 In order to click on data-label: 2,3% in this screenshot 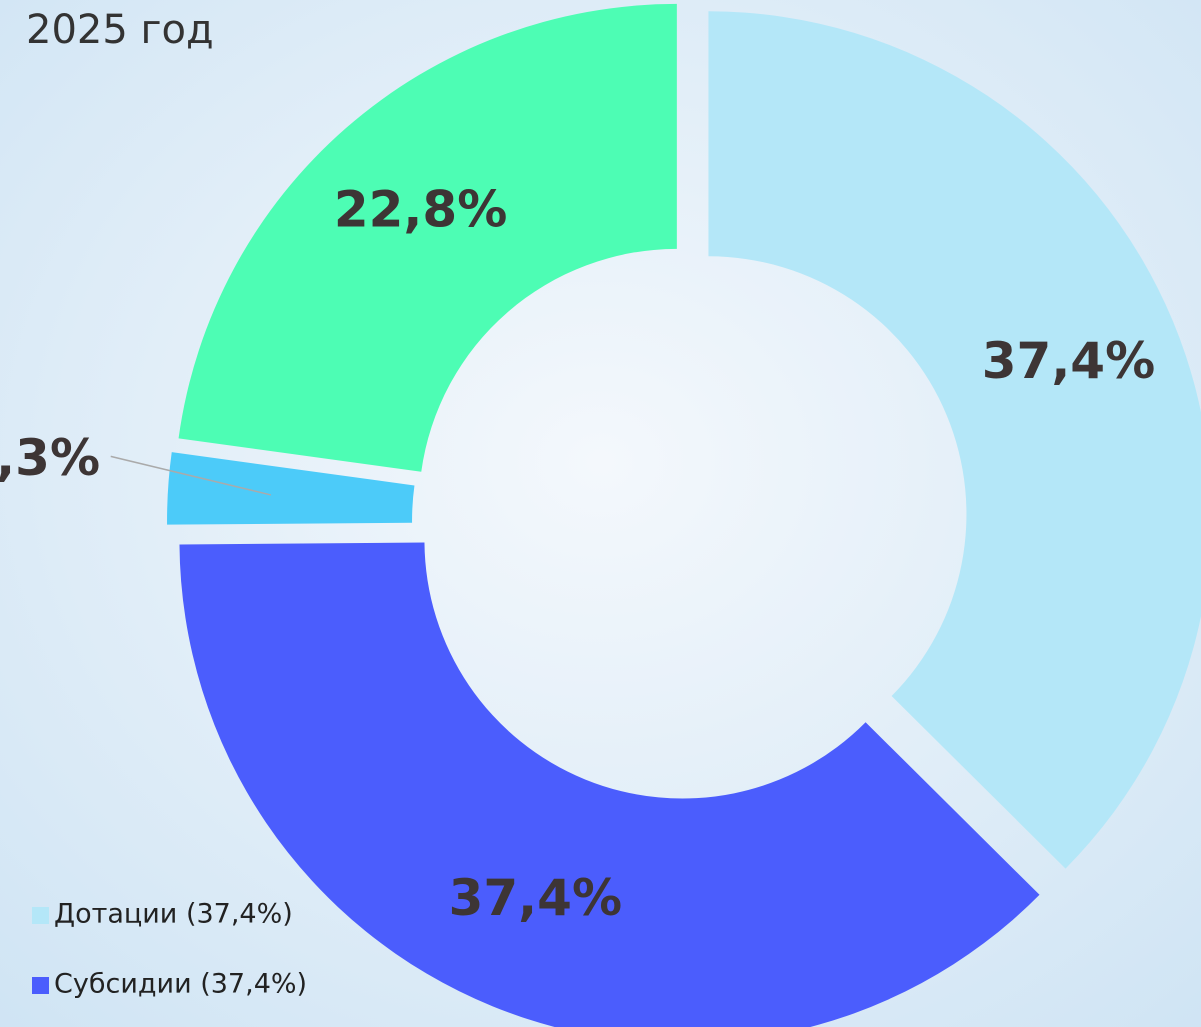, I will do `click(50, 458)`.